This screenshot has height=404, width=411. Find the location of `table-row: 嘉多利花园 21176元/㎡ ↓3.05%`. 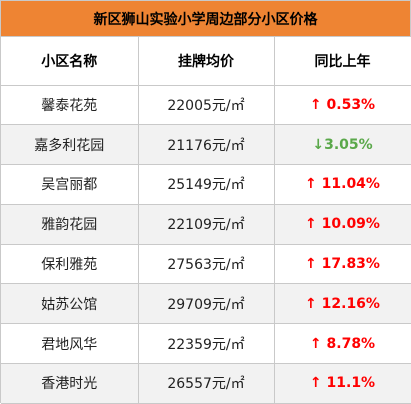

table-row: 嘉多利花园 21176元/㎡ ↓3.05% is located at coordinates (206, 145).